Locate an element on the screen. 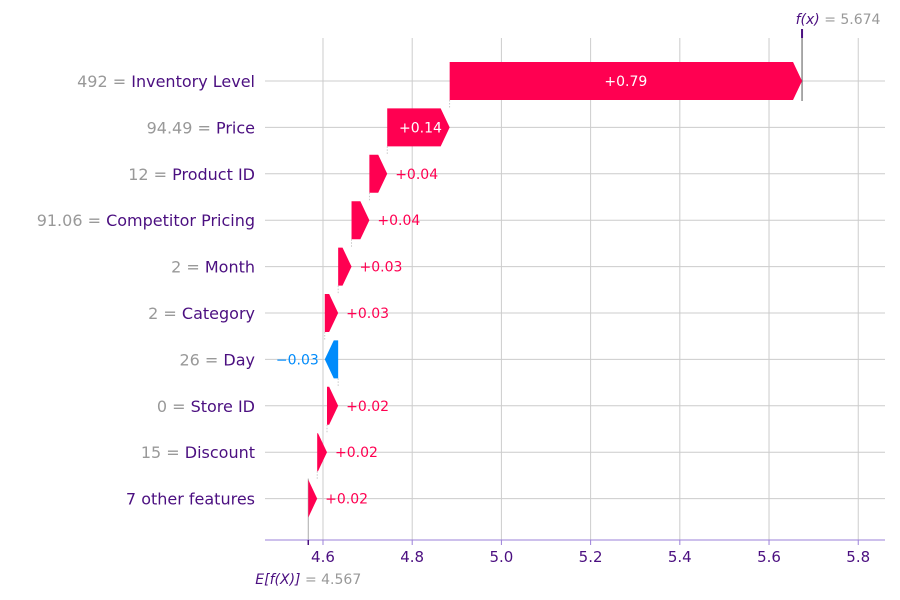 The image size is (900, 600). feature-value: 91.06 = is located at coordinates (71, 220).